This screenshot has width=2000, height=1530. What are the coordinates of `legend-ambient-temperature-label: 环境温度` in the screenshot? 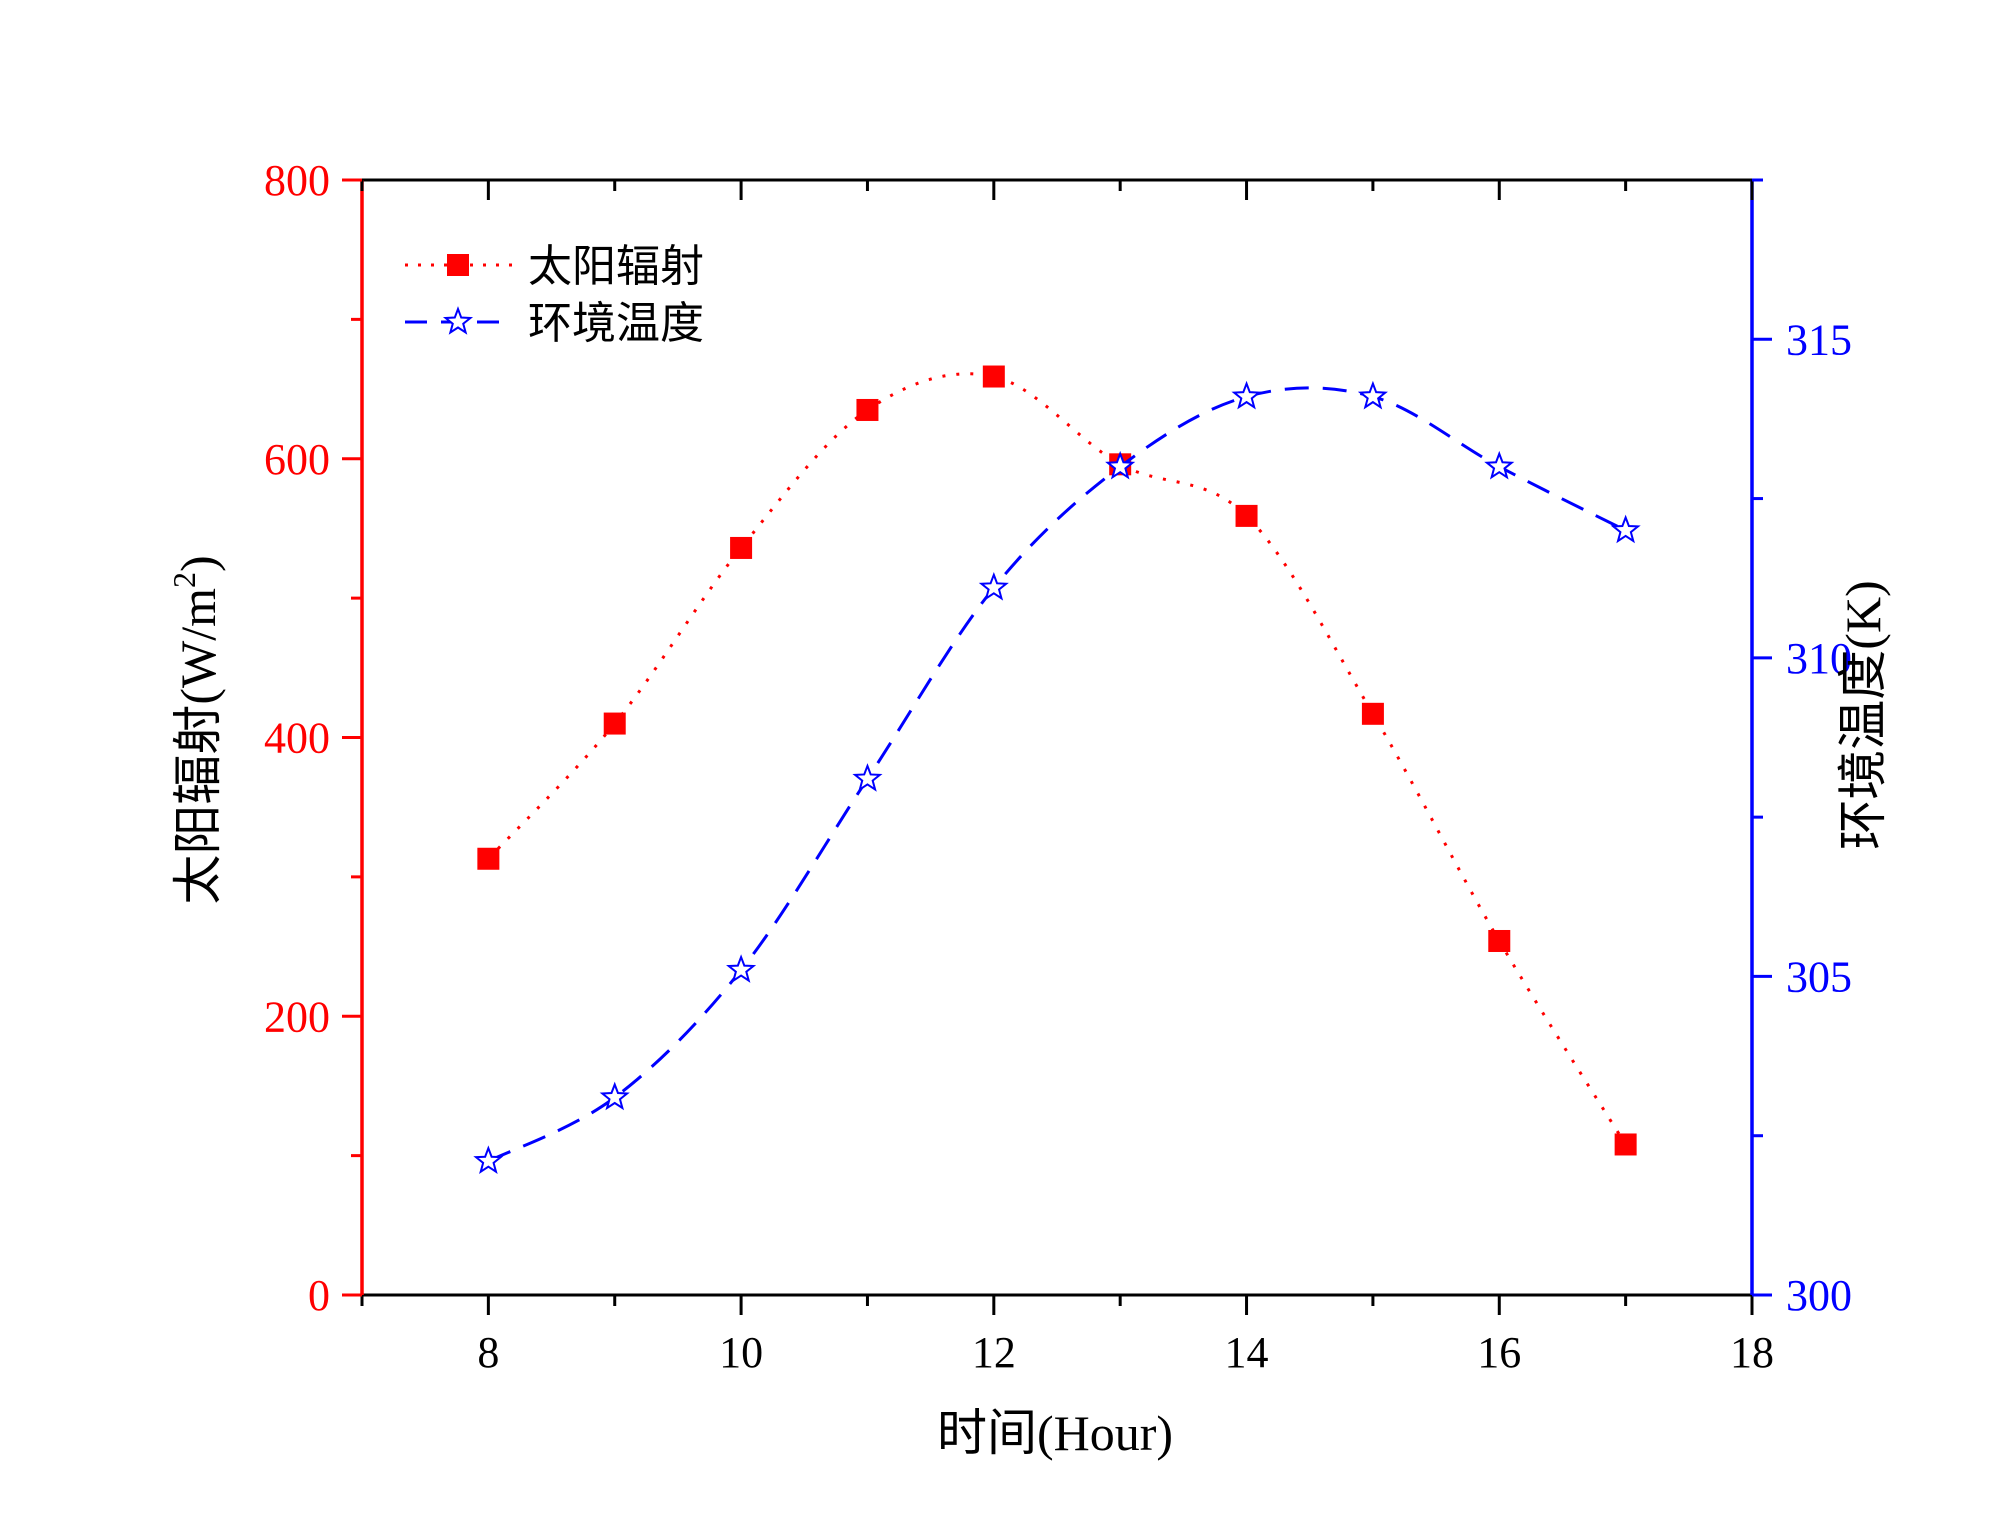 It's located at (616, 323).